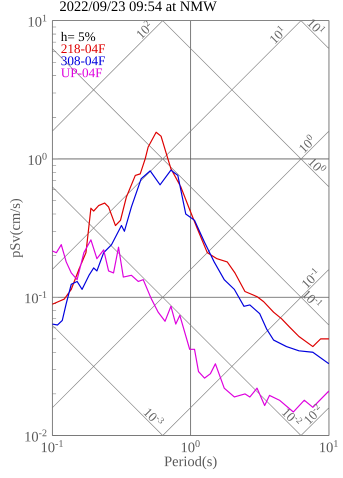 This screenshot has height=478, width=343. I want to click on y-axis-title: pSv(cm/s), so click(16, 228).